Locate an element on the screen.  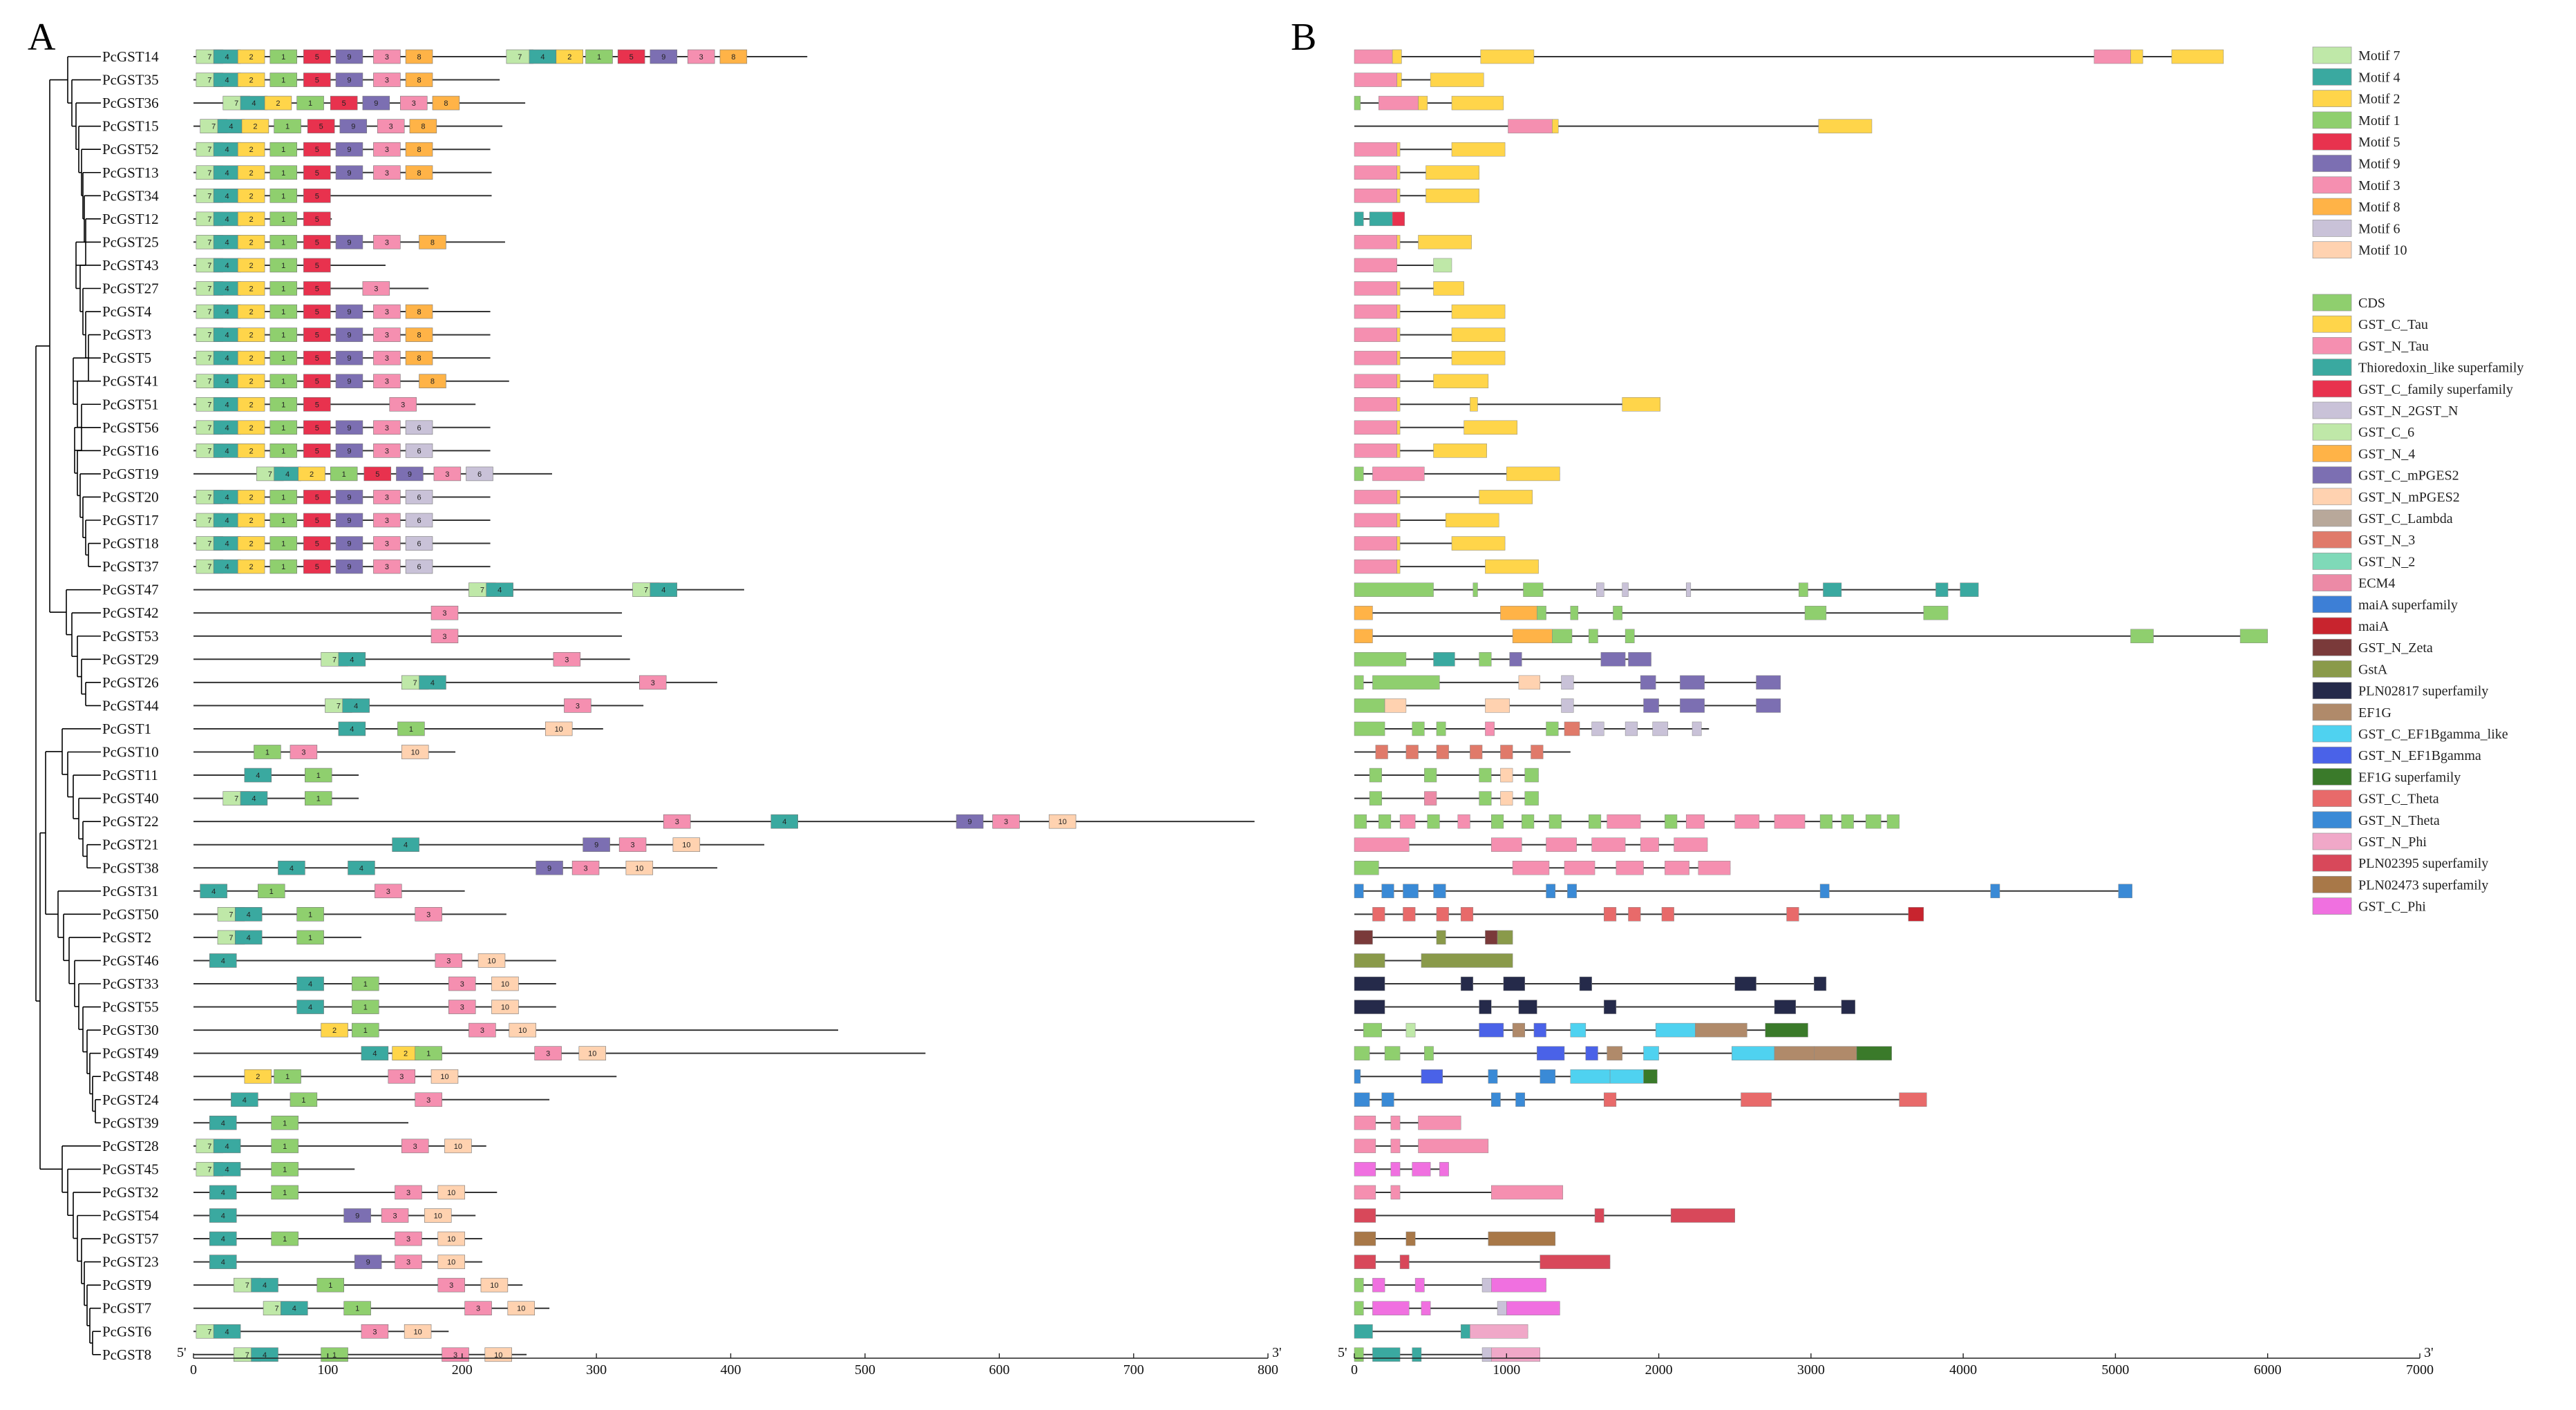
gene-label: PcGST28 is located at coordinates (130, 1146).